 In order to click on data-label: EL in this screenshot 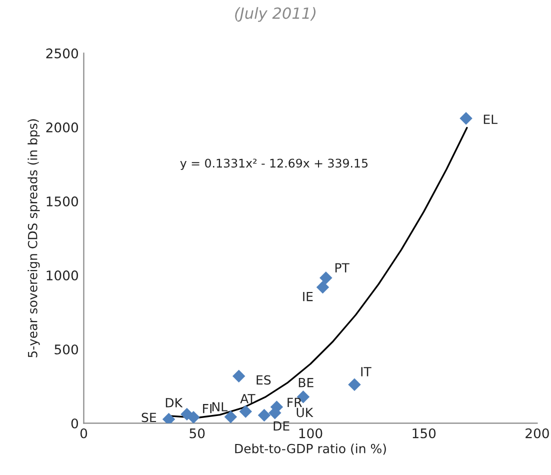, I will do `click(491, 119)`.